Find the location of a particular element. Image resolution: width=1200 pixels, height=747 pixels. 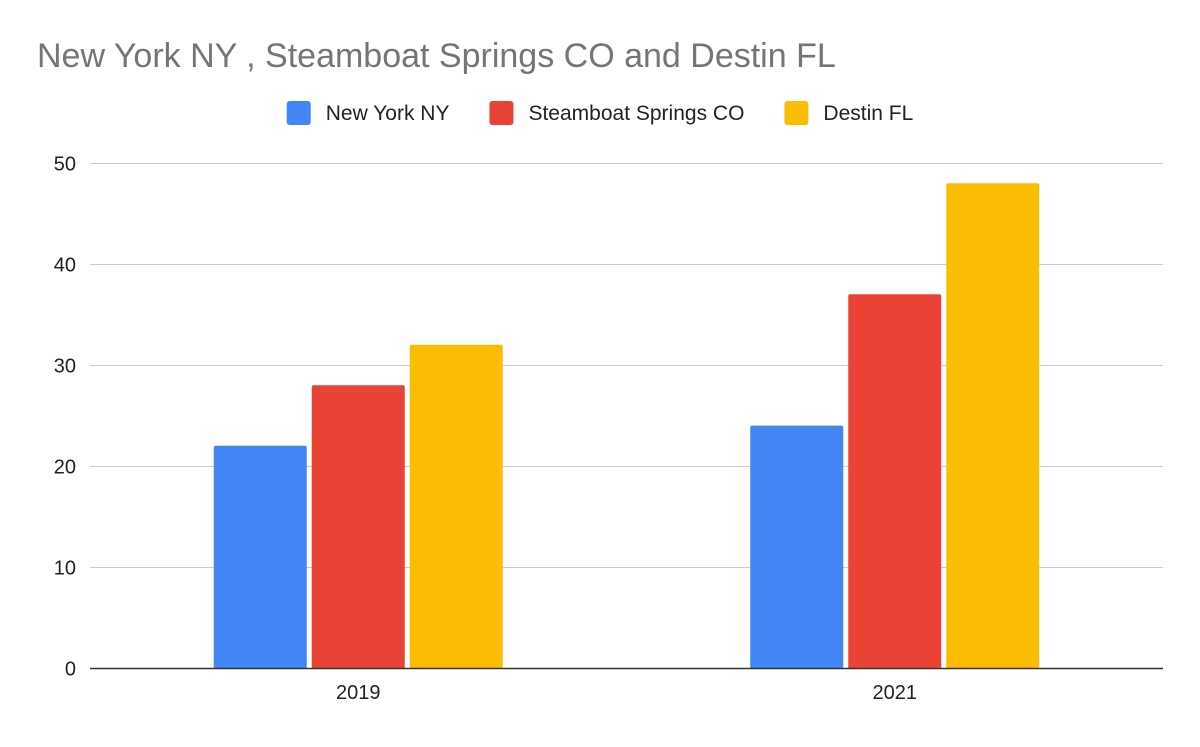

legend-item: Destin FL is located at coordinates (848, 113).